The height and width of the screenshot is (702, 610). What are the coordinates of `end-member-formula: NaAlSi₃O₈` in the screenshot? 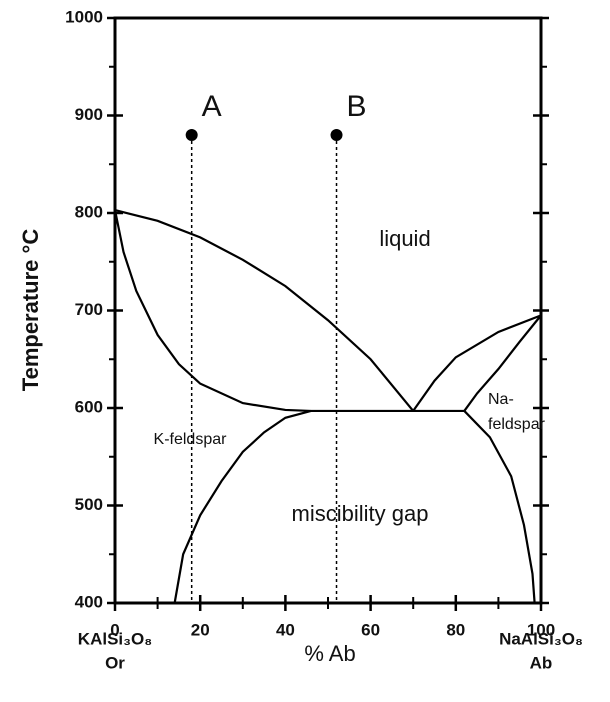 It's located at (541, 638).